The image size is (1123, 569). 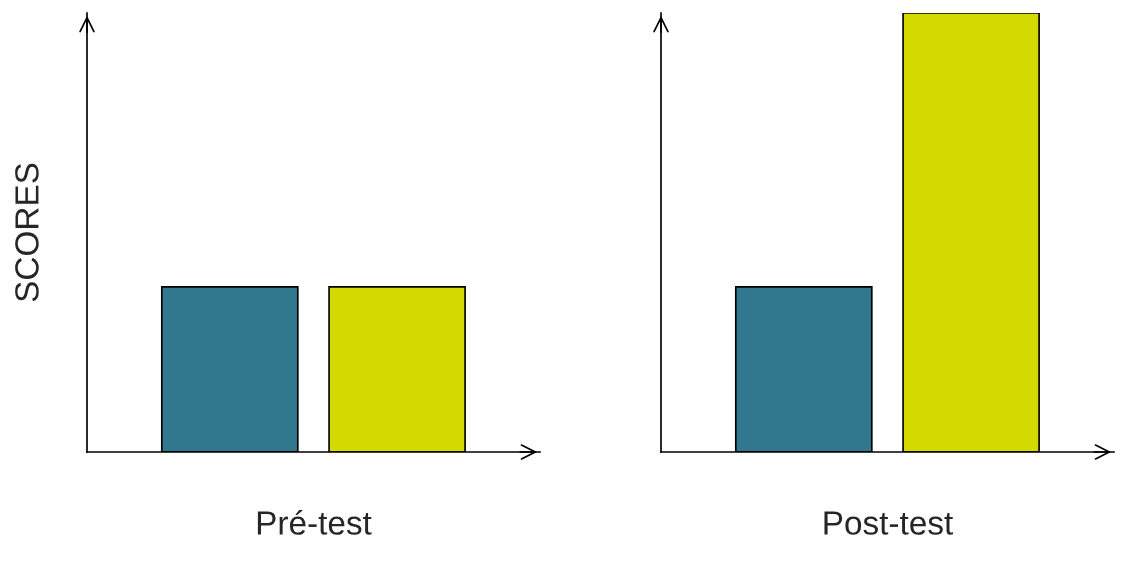 I want to click on x-tick-label: Pré-test, so click(x=314, y=522).